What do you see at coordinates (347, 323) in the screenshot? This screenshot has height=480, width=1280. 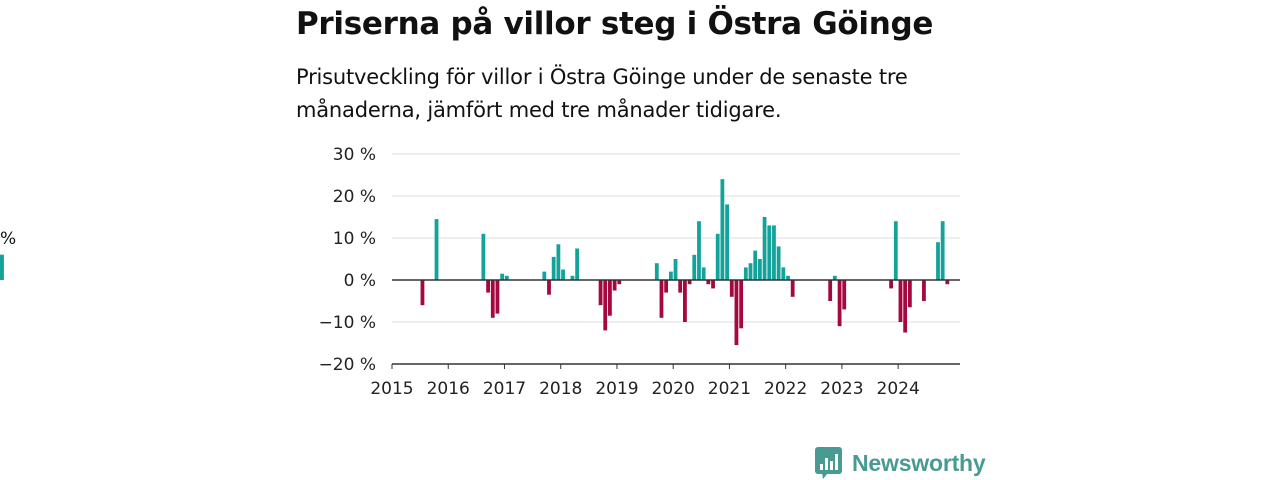 I see `y-tick-label: −10 %` at bounding box center [347, 323].